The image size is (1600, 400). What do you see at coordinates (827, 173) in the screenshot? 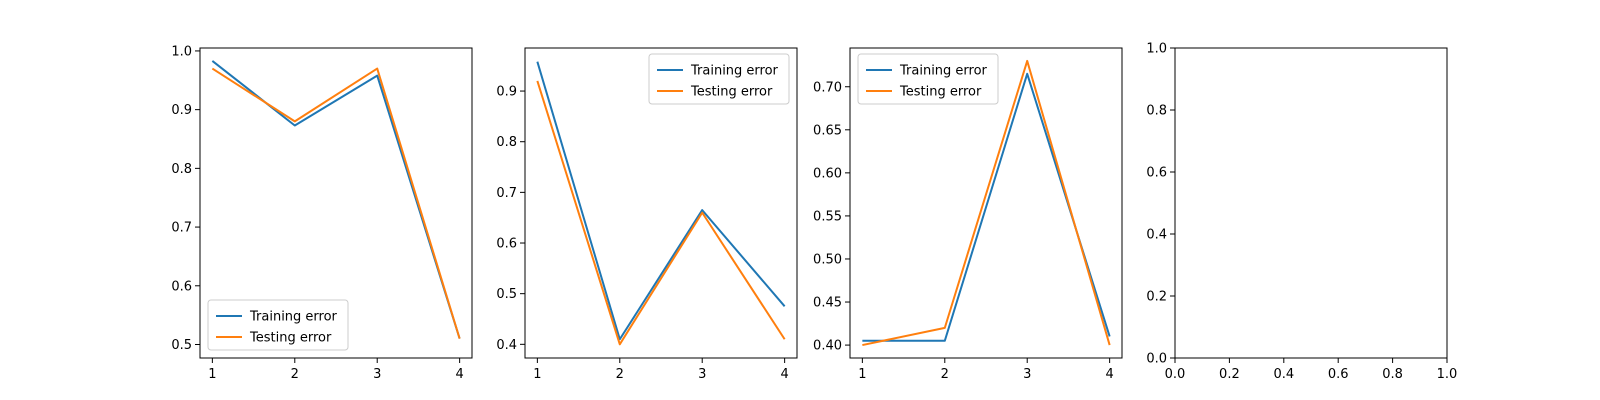
I see `y-tick-label: 0.60` at bounding box center [827, 173].